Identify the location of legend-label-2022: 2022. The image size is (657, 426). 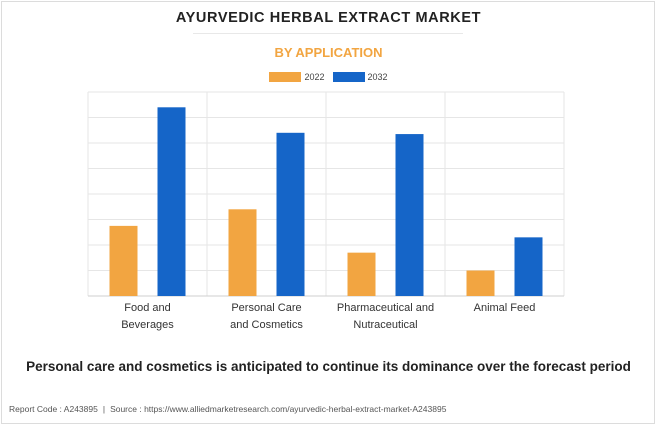
(314, 77).